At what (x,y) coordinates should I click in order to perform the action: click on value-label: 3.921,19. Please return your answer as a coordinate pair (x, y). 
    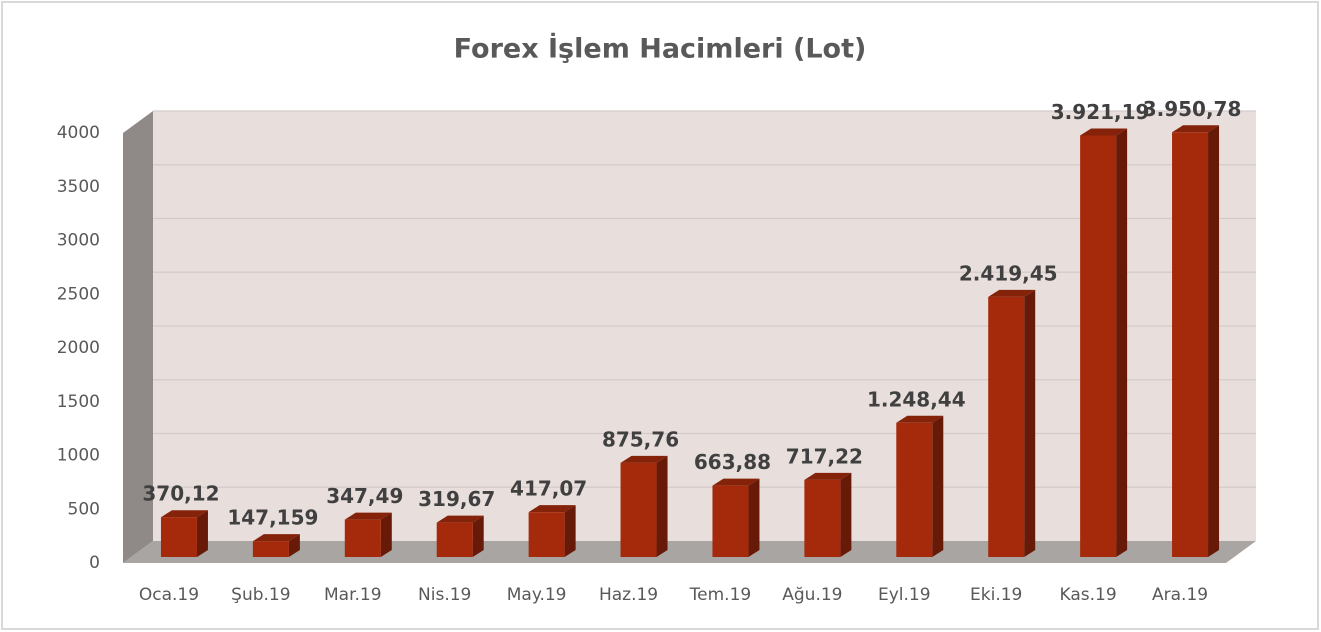
    Looking at the image, I should click on (1100, 112).